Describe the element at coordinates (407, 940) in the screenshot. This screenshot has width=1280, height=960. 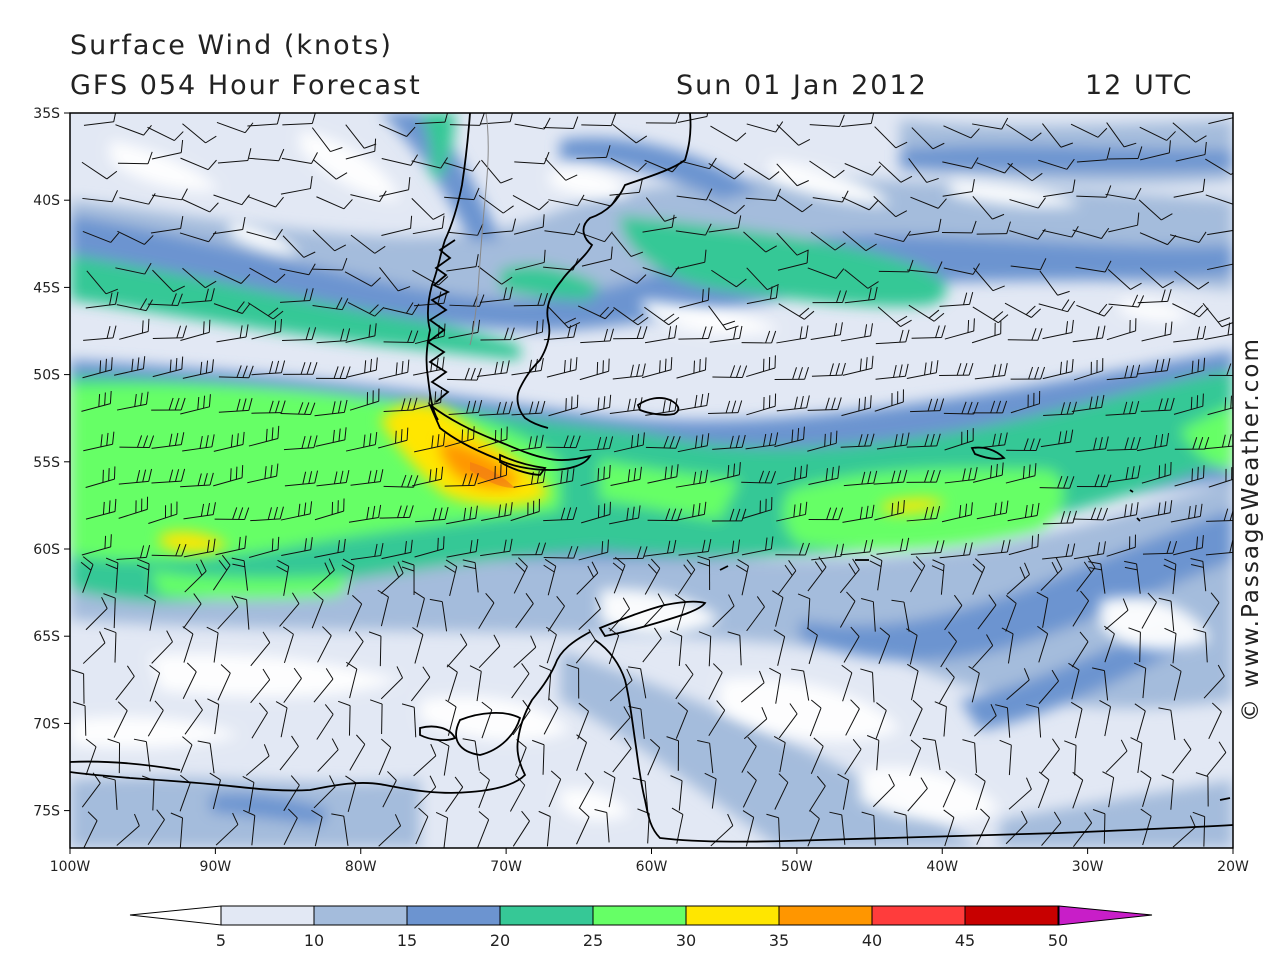
I see `colorbar-label: 15` at that location.